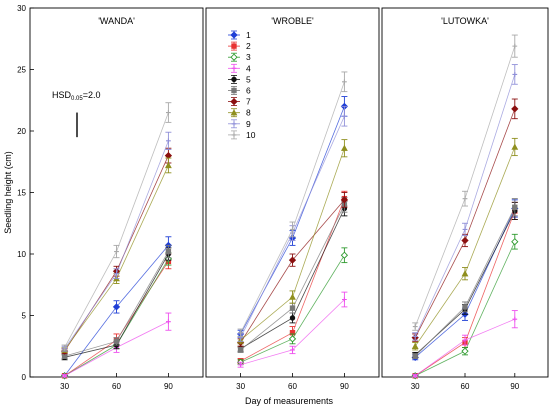 The height and width of the screenshot is (419, 550). What do you see at coordinates (248, 102) in the screenshot?
I see `legend-label: 7` at bounding box center [248, 102].